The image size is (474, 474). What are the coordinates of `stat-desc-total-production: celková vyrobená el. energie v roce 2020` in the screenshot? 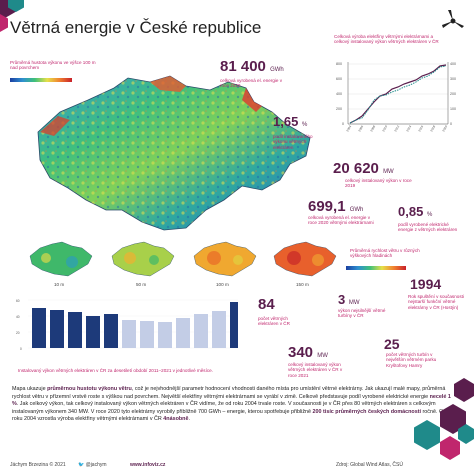 It's located at (251, 83).